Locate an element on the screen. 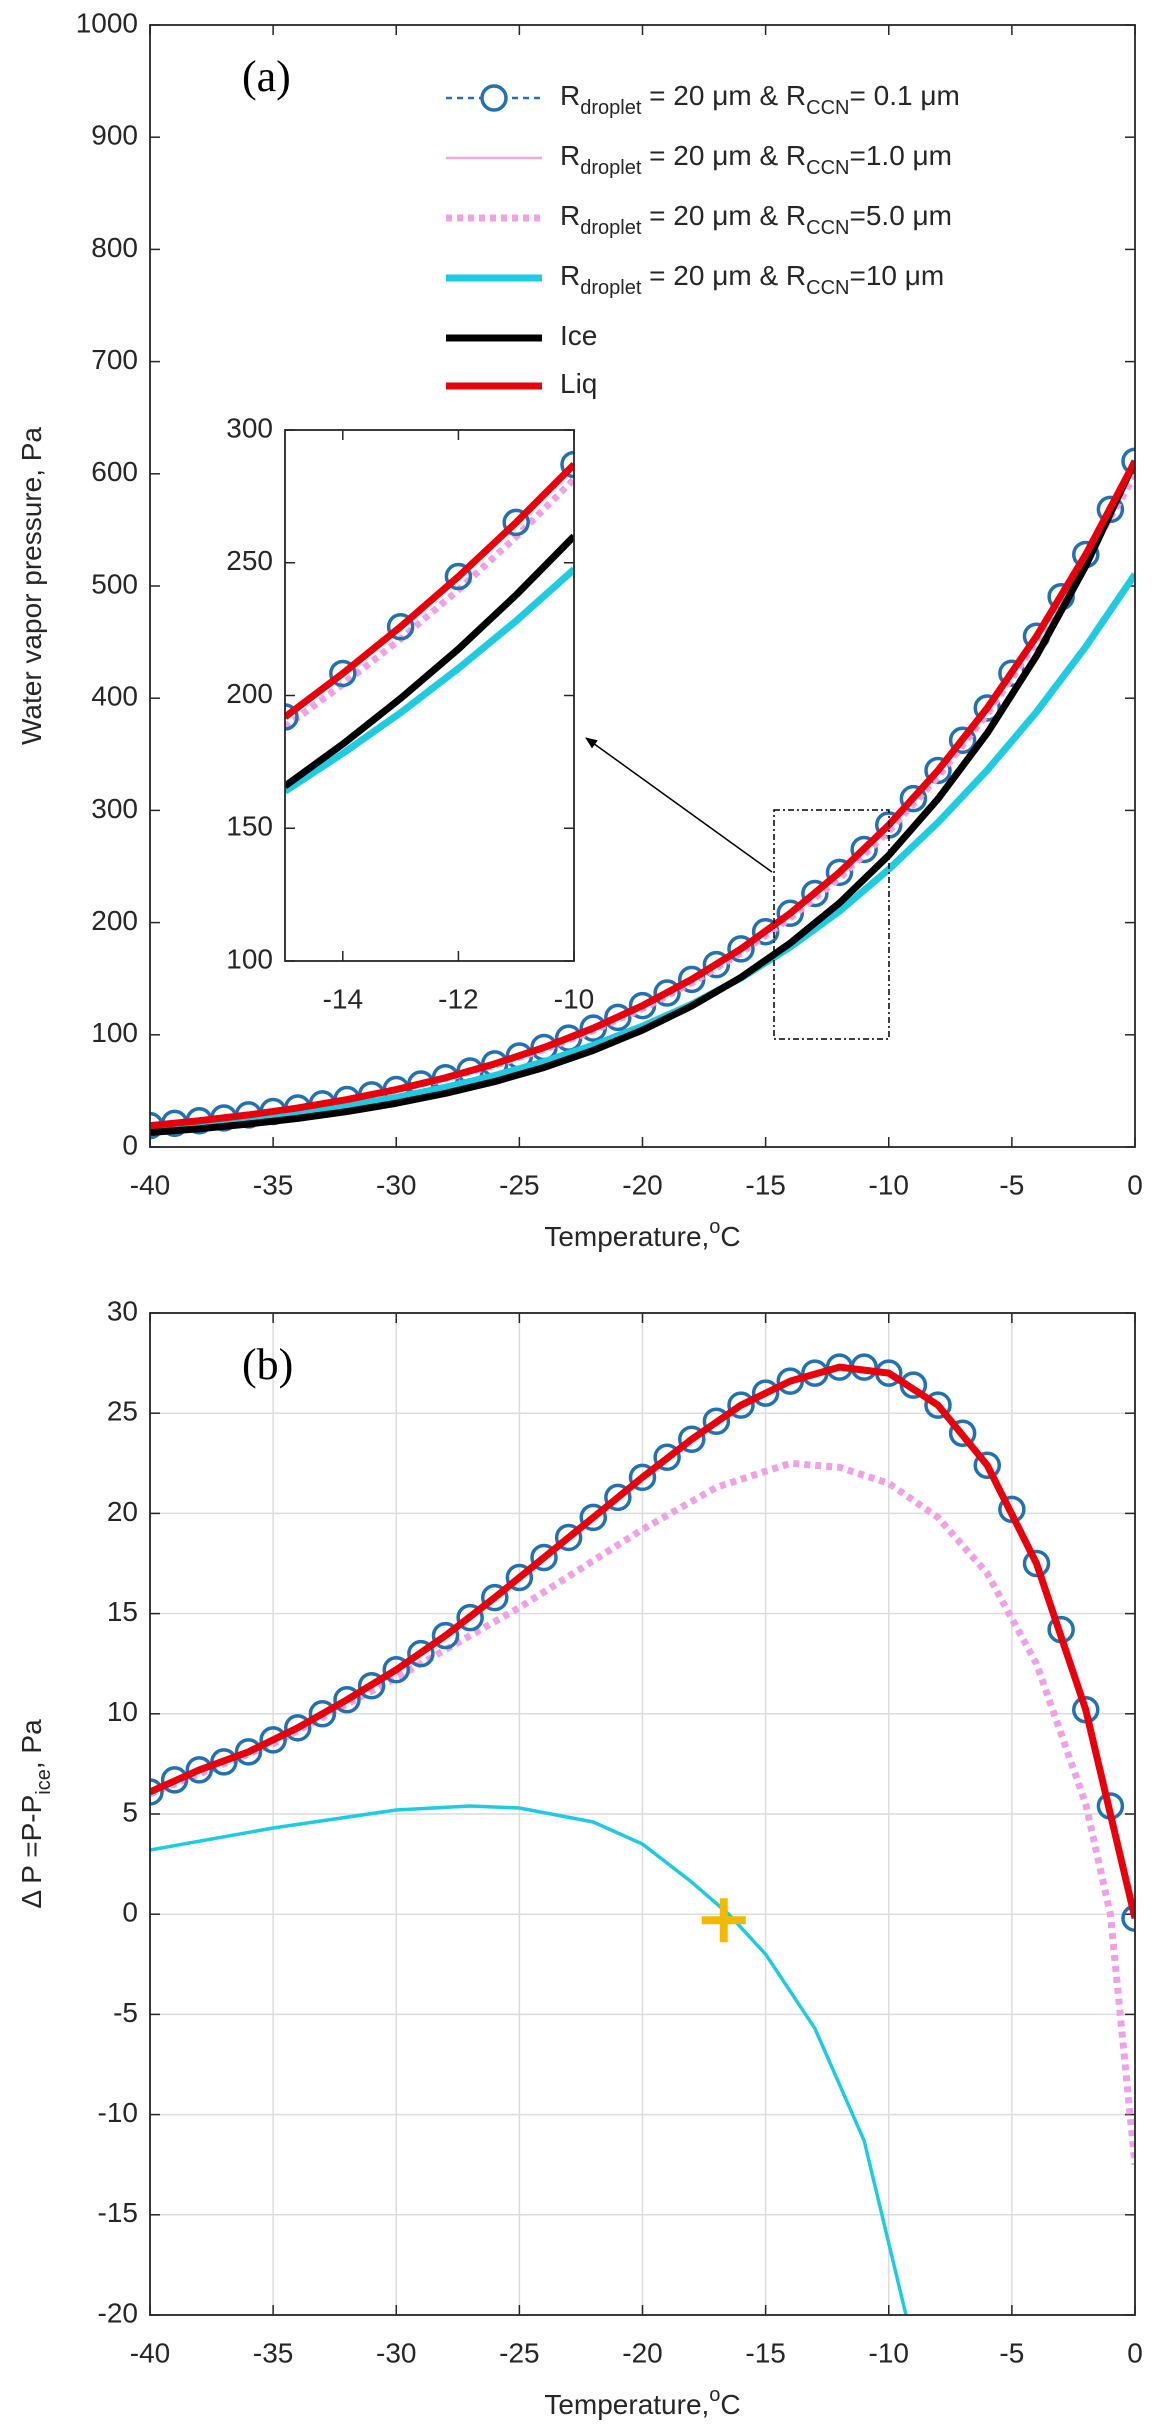  y-tick-label: 25 is located at coordinates (122, 1411).